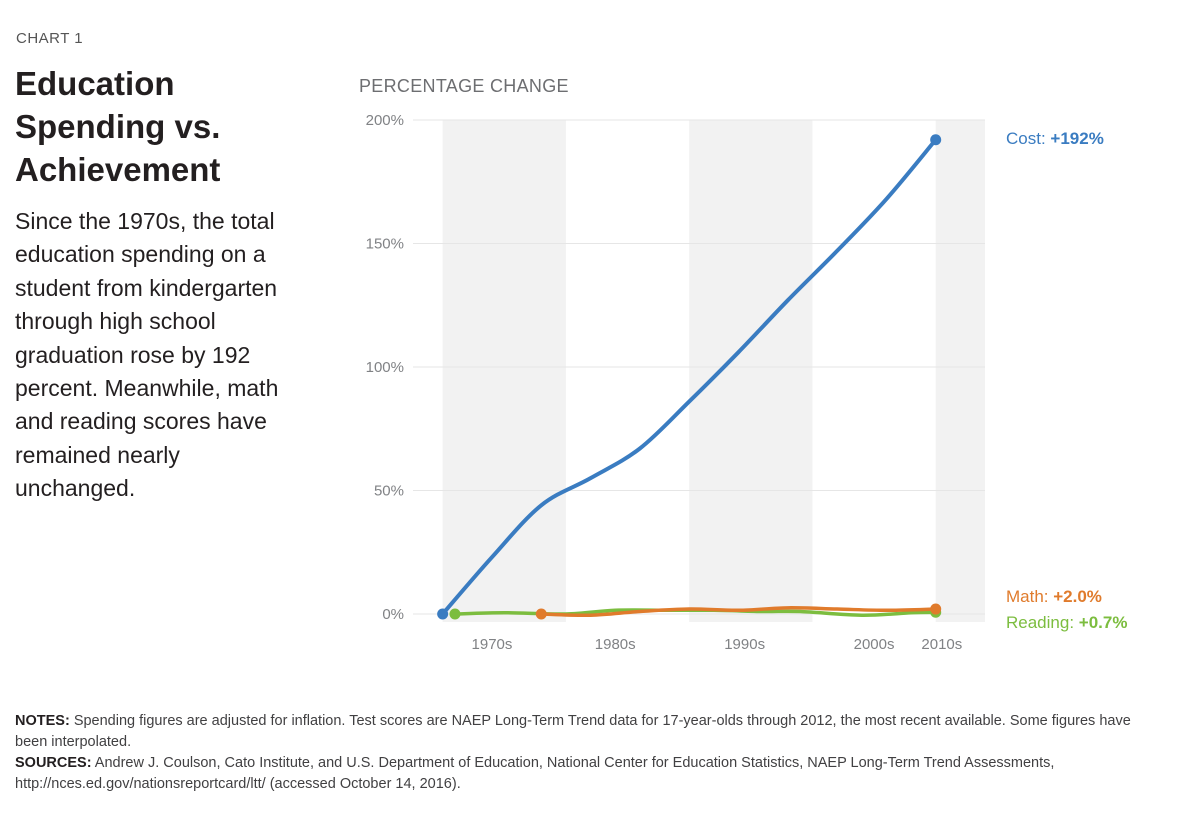 The height and width of the screenshot is (814, 1179). What do you see at coordinates (389, 491) in the screenshot?
I see `y-tick-label-50: 50%` at bounding box center [389, 491].